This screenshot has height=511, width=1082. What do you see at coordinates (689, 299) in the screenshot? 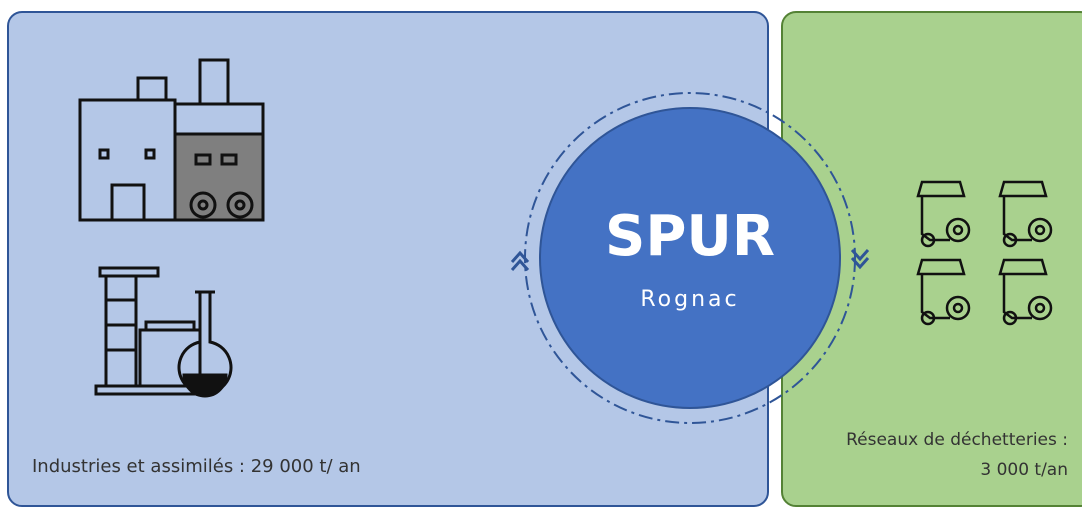
I see `center-subtitle: Rognac` at bounding box center [689, 299].